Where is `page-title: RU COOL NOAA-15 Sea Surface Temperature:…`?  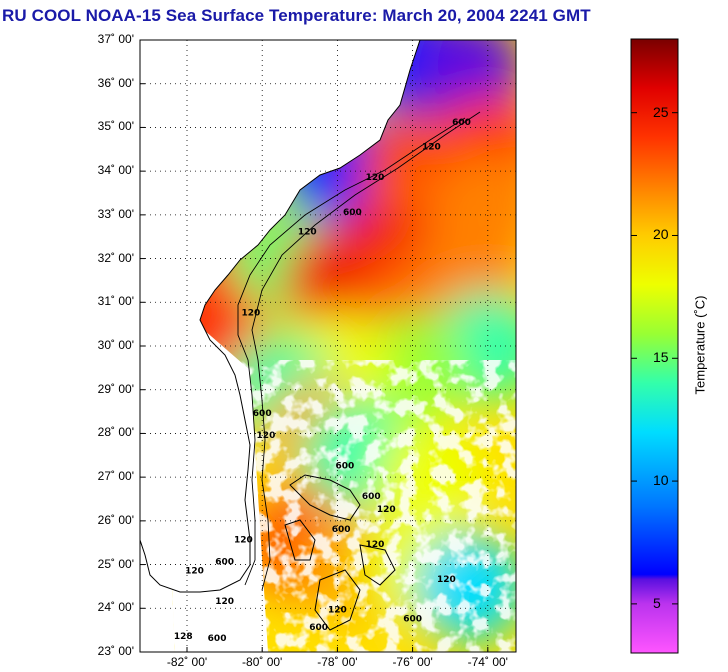 page-title: RU COOL NOAA-15 Sea Surface Temperature:… is located at coordinates (296, 15).